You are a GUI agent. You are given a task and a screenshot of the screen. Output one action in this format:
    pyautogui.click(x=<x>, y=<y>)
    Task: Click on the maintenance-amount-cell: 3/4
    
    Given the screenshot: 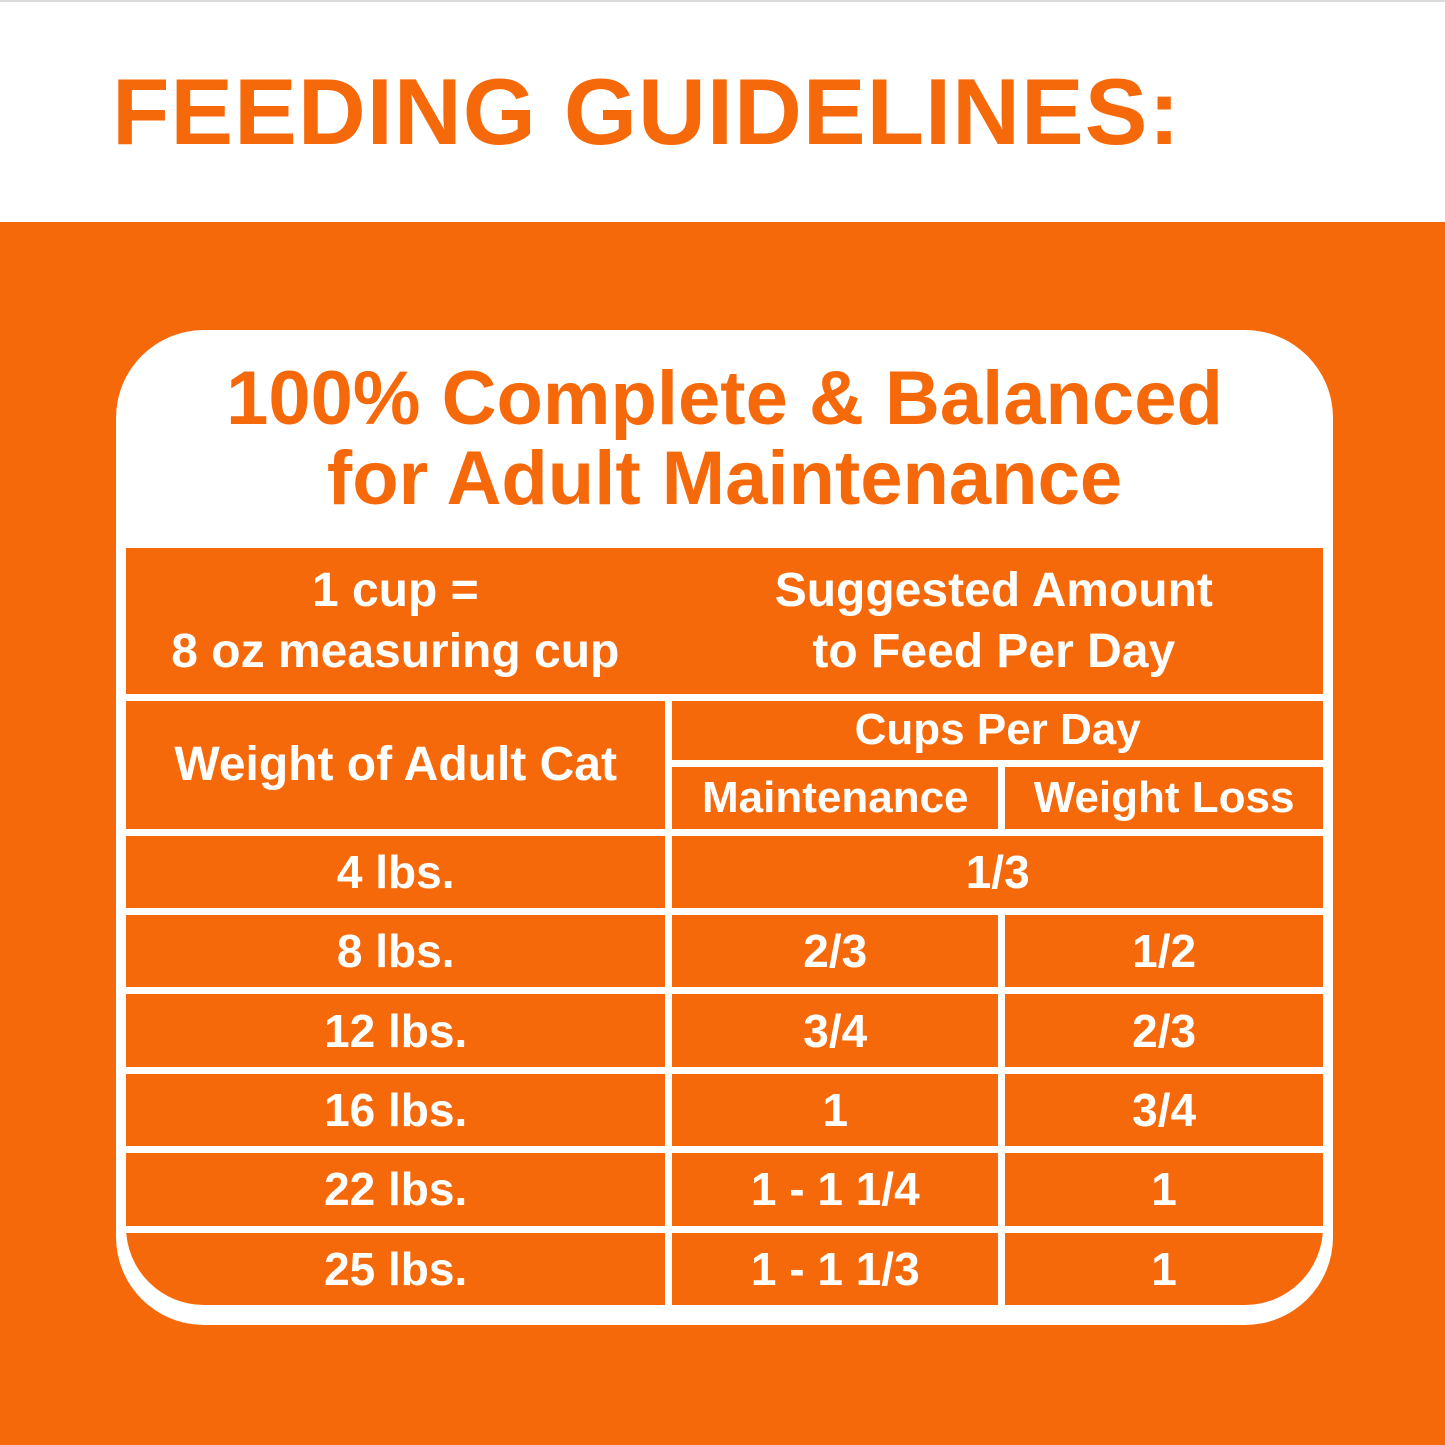 What is the action you would take?
    pyautogui.click(x=835, y=1030)
    